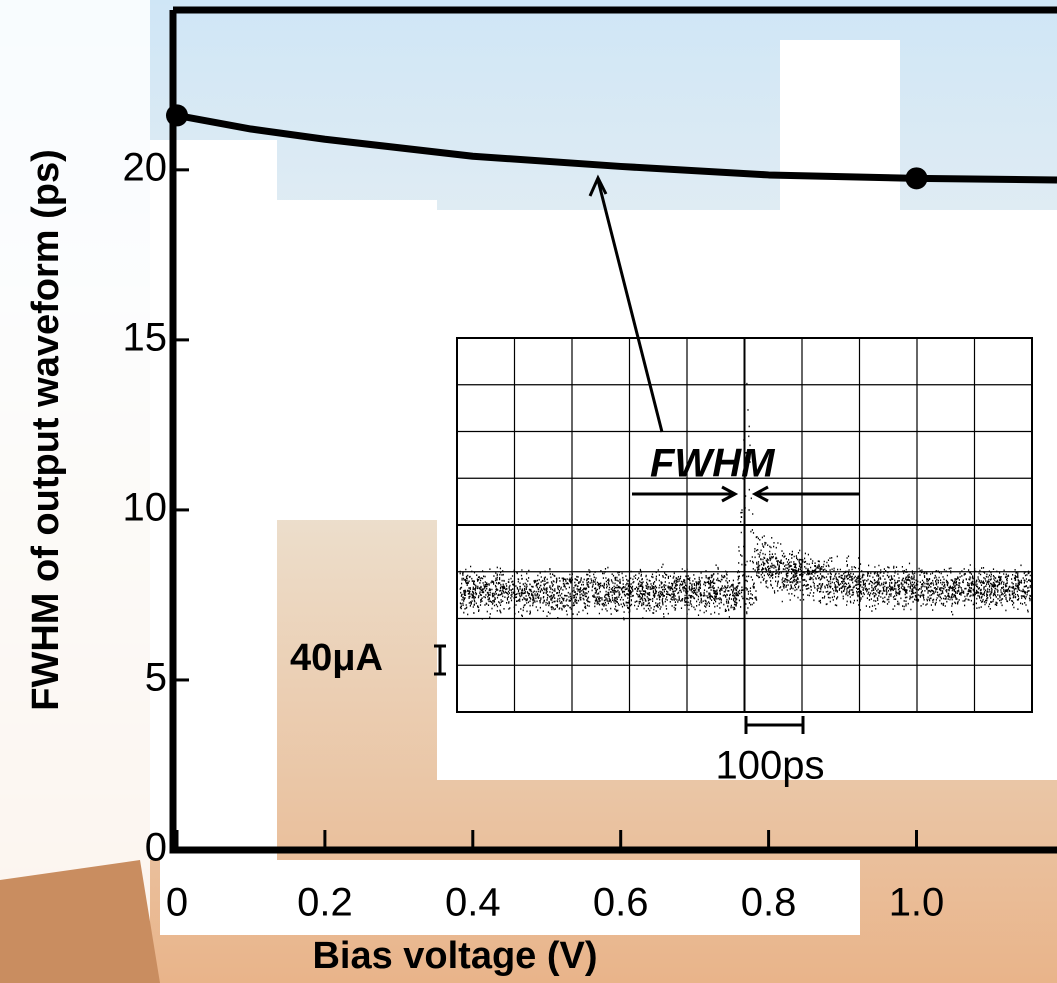 This screenshot has height=983, width=1057. Describe the element at coordinates (626, 303) in the screenshot. I see `annotation-arrow` at that location.